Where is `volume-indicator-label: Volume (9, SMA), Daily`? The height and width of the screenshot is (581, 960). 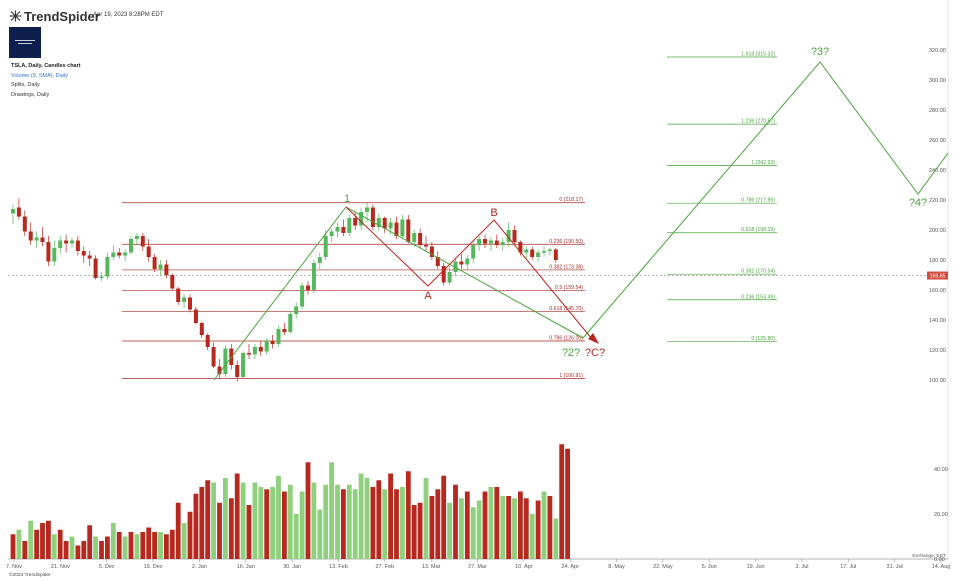
volume-indicator-label: Volume (9, SMA), Daily is located at coordinates (39, 75).